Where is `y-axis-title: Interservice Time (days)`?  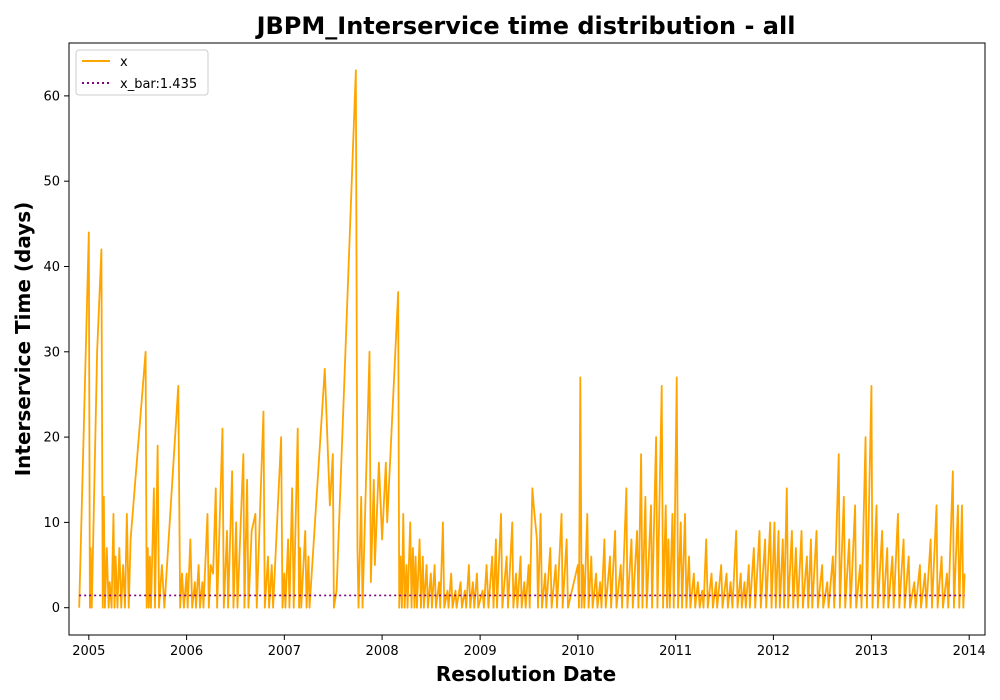 y-axis-title: Interservice Time (days) is located at coordinates (23, 339).